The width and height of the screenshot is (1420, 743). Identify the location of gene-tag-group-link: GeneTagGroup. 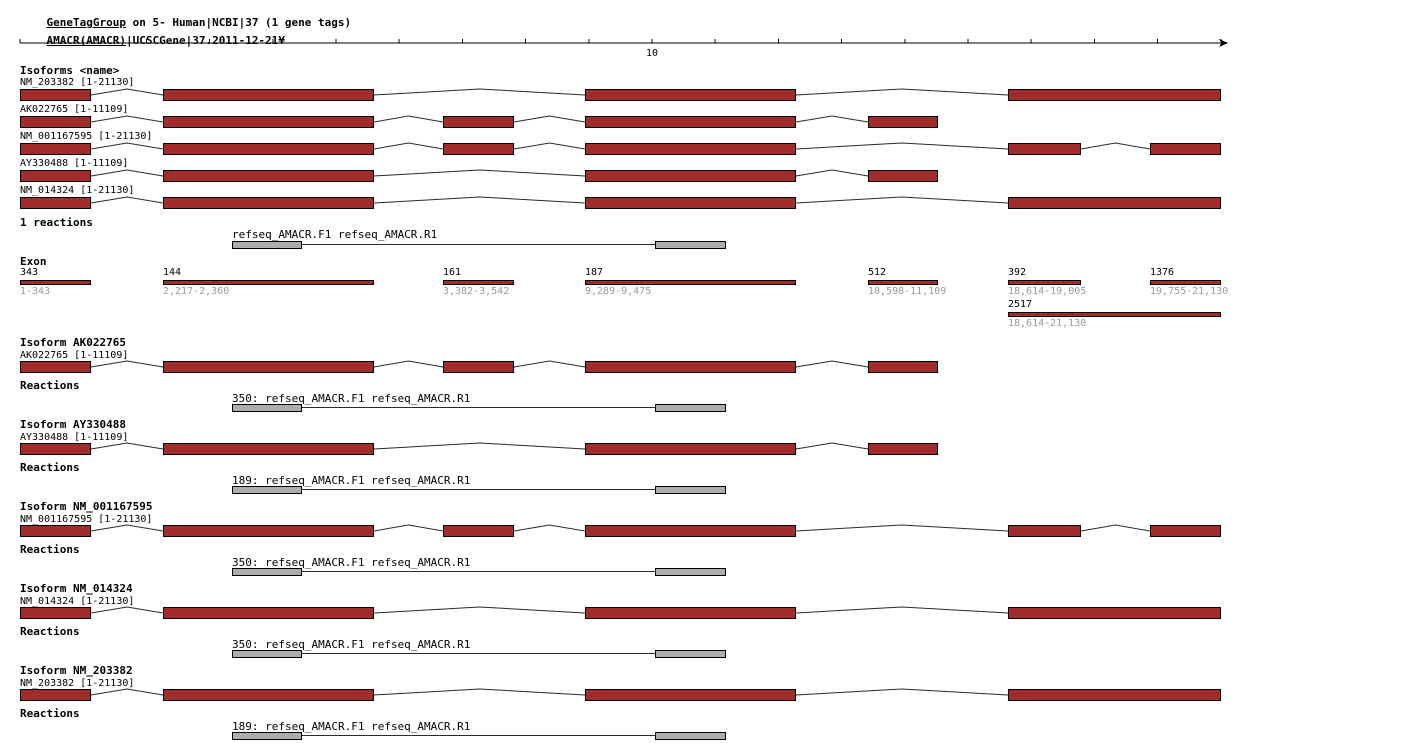
(86, 22).